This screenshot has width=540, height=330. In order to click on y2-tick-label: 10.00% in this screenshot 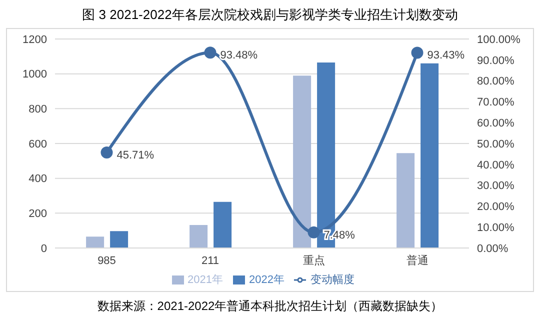, I will do `click(496, 228)`.